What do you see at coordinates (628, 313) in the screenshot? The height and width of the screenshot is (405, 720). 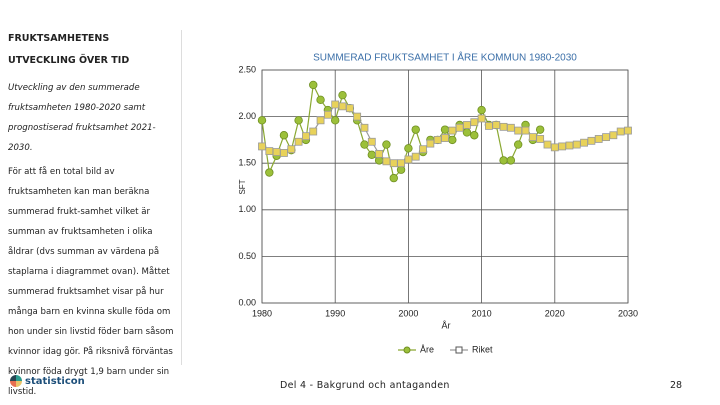 I see `x-tick-label: 2030` at bounding box center [628, 313].